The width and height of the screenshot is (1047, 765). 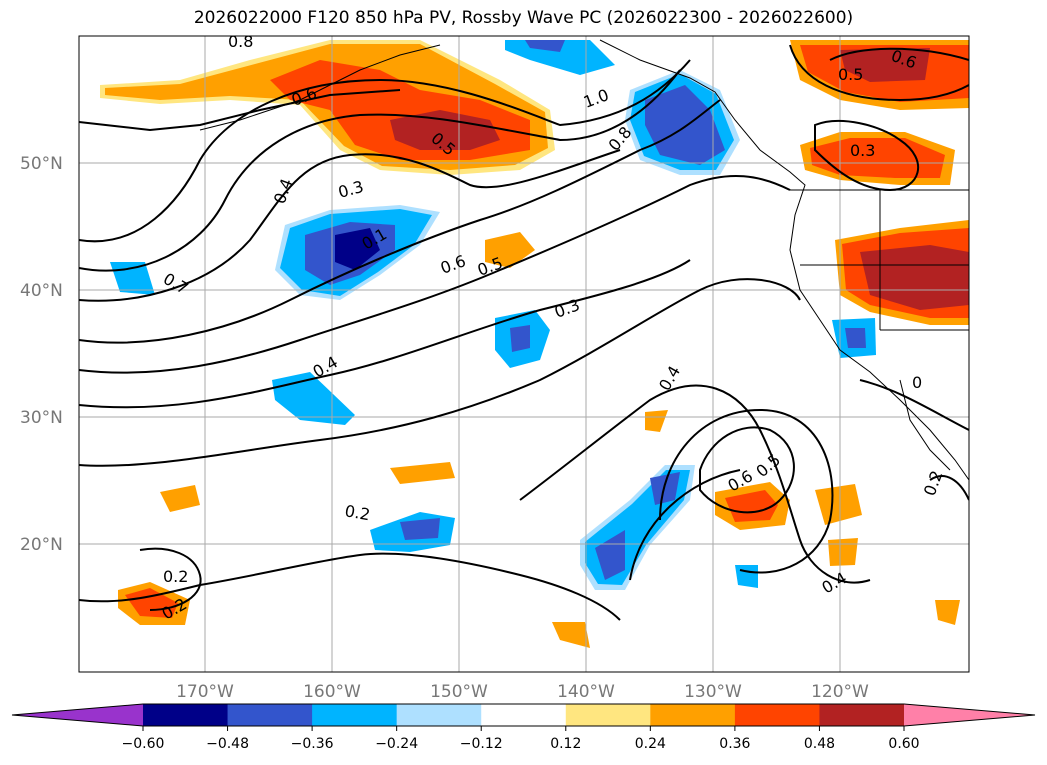 I want to click on colorbar-tick-label: 0.12, so click(x=565, y=744).